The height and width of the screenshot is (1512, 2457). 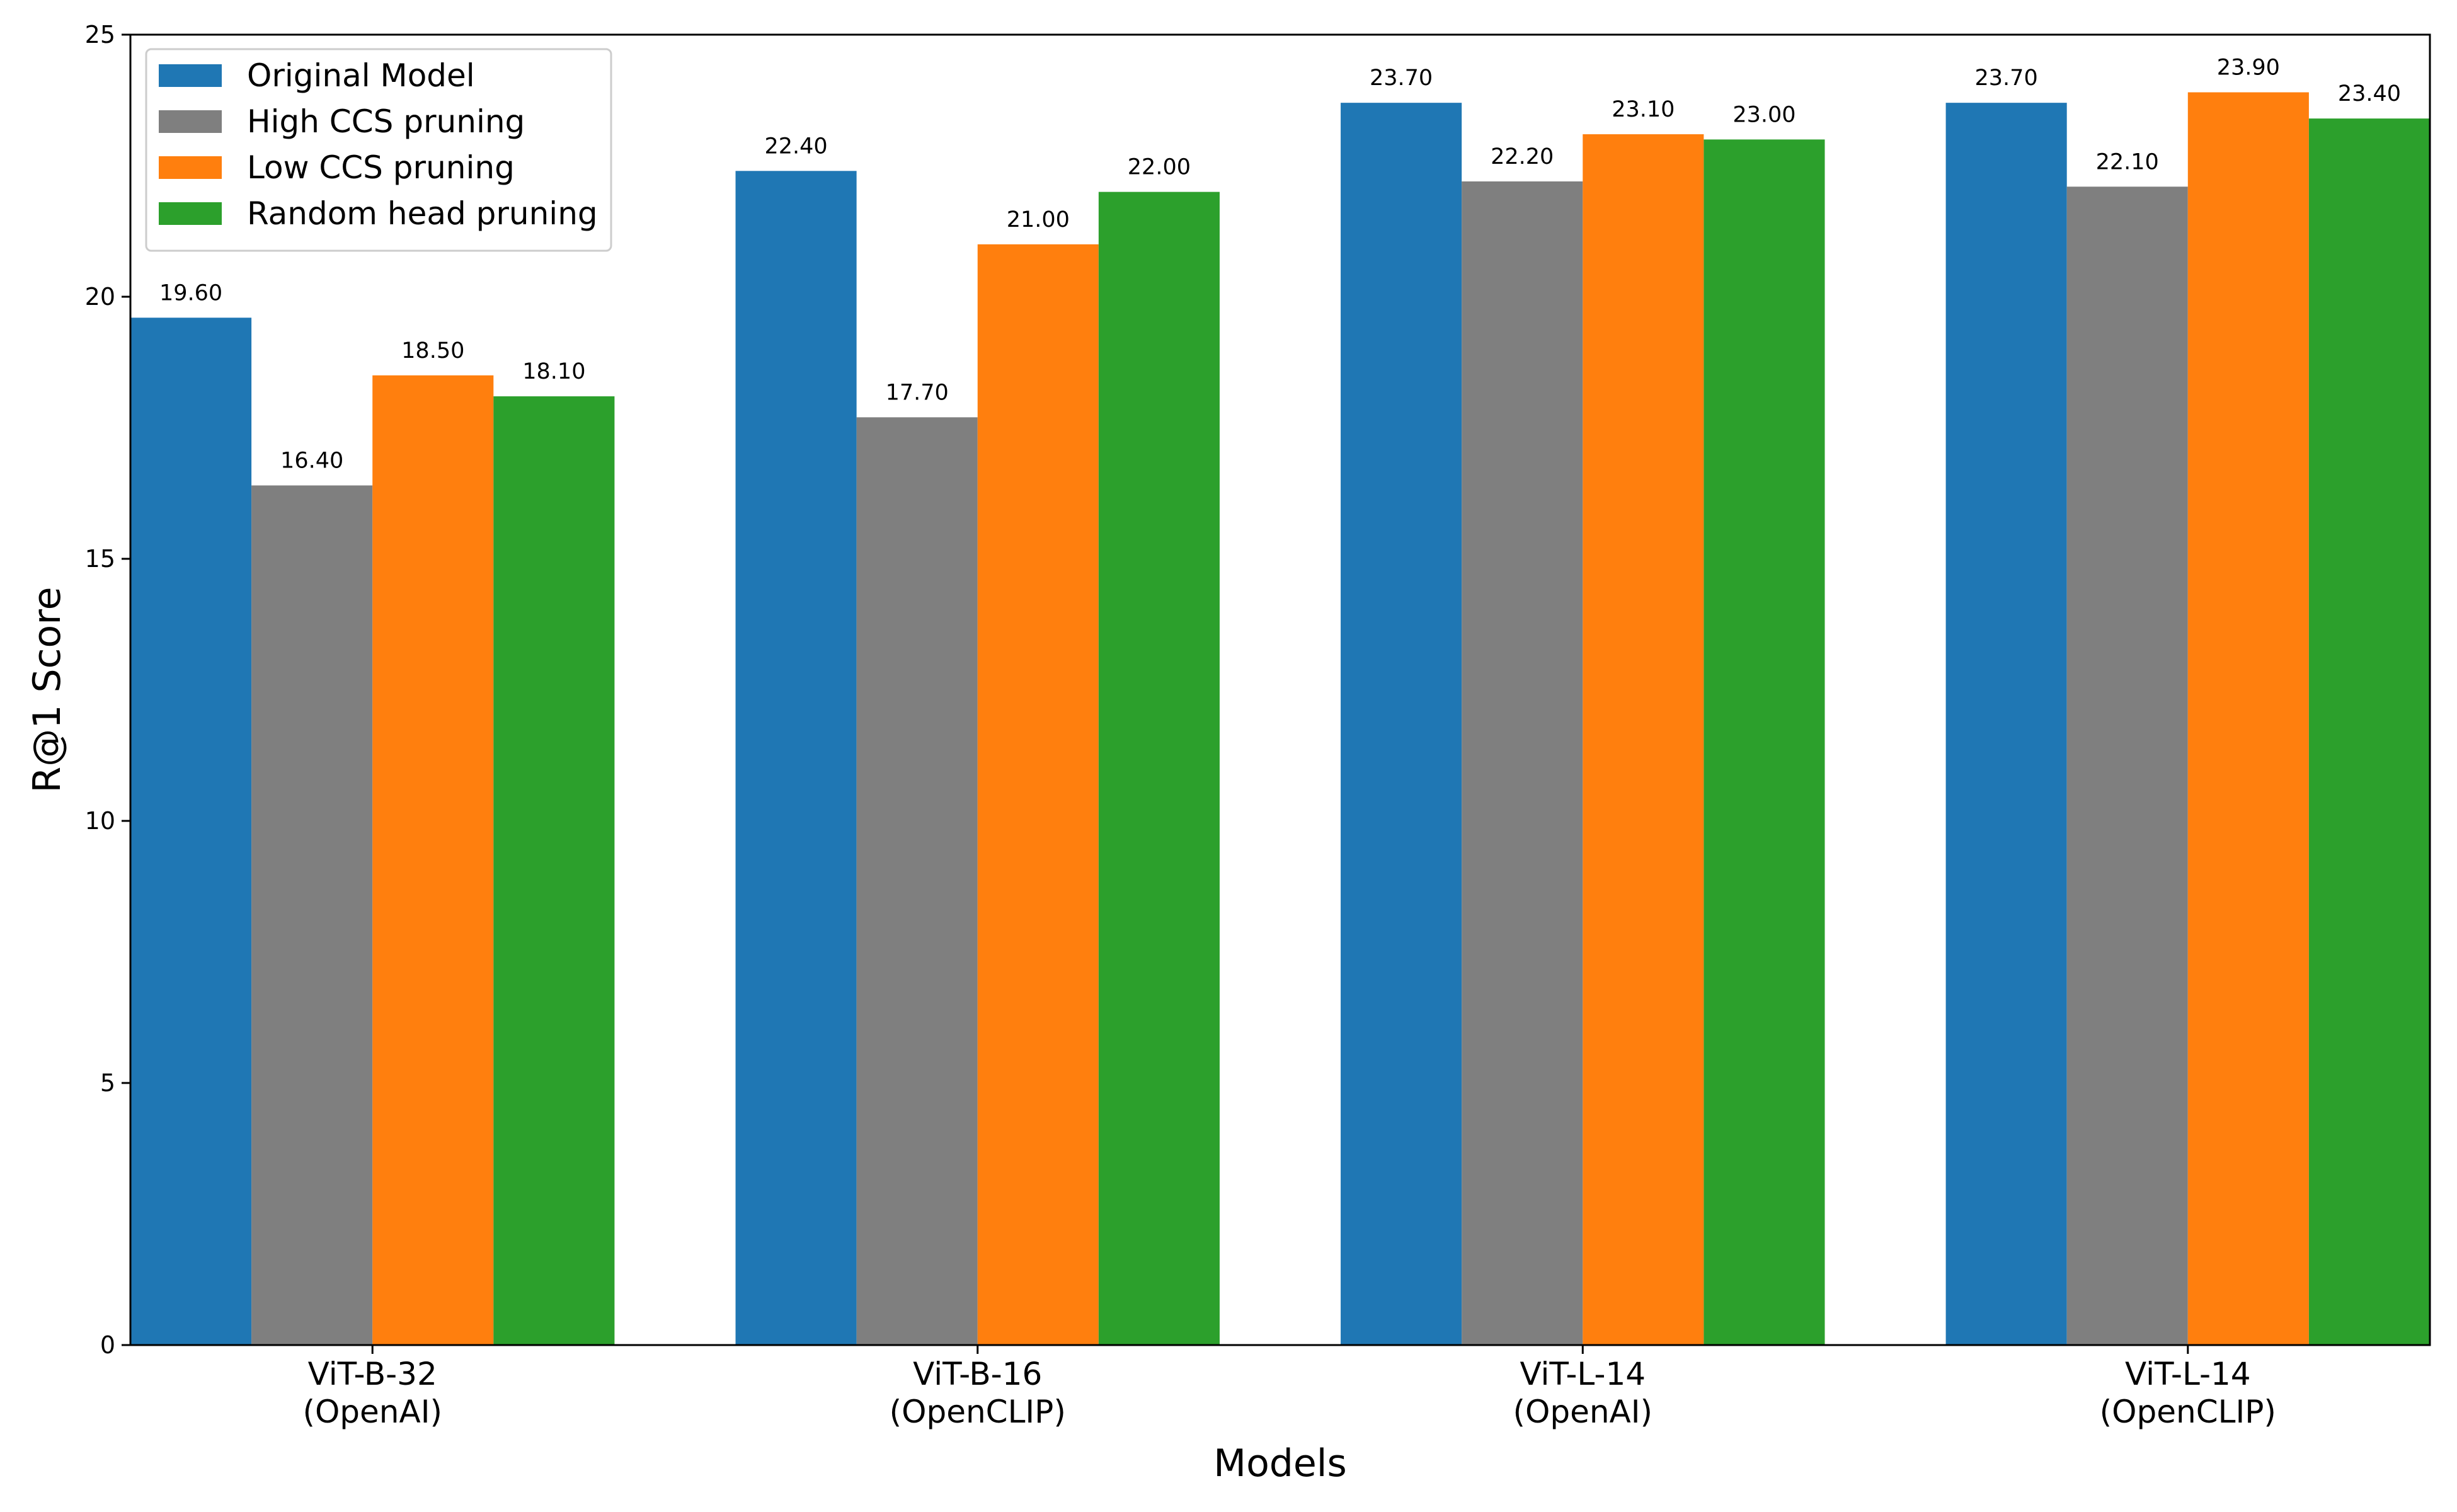 What do you see at coordinates (1583, 1393) in the screenshot?
I see `x-tick-label: ViT-L-14 (OpenAI)` at bounding box center [1583, 1393].